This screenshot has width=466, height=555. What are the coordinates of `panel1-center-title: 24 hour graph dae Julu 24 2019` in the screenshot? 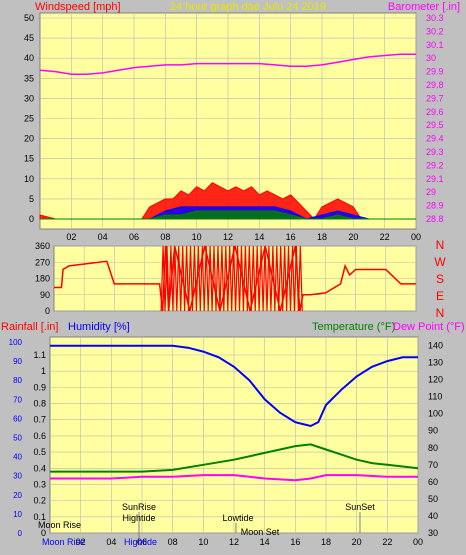 It's located at (248, 7).